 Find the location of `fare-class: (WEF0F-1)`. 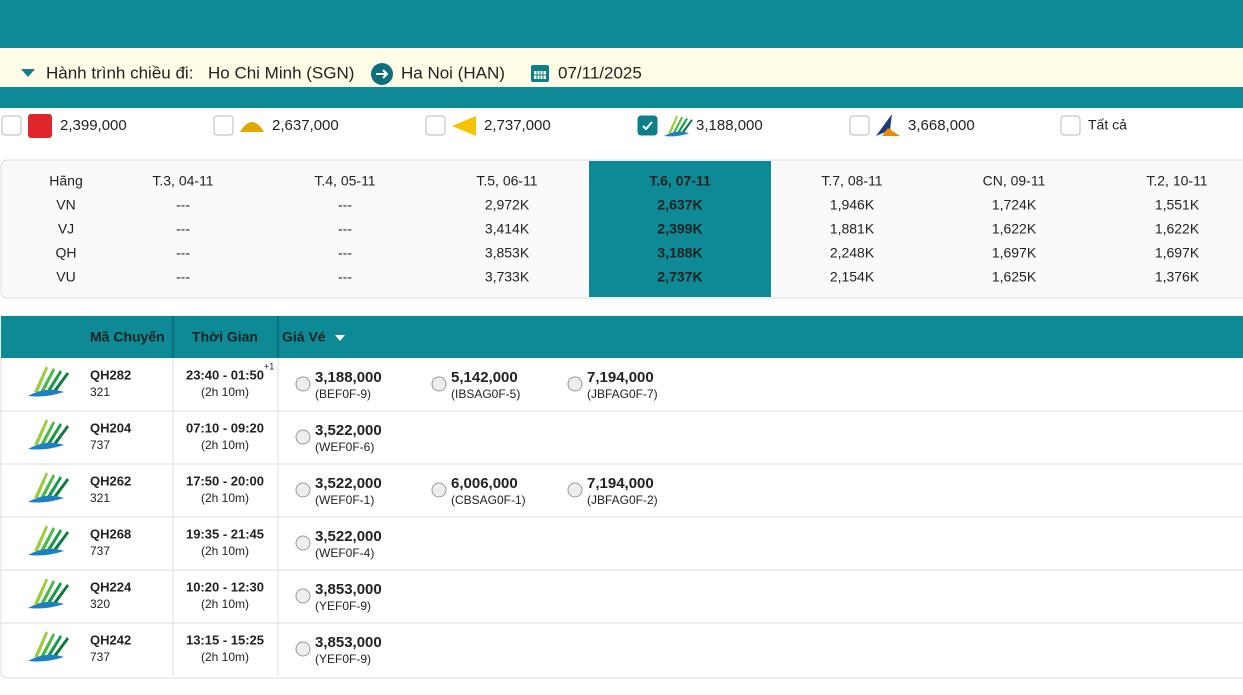

fare-class: (WEF0F-1) is located at coordinates (344, 500).